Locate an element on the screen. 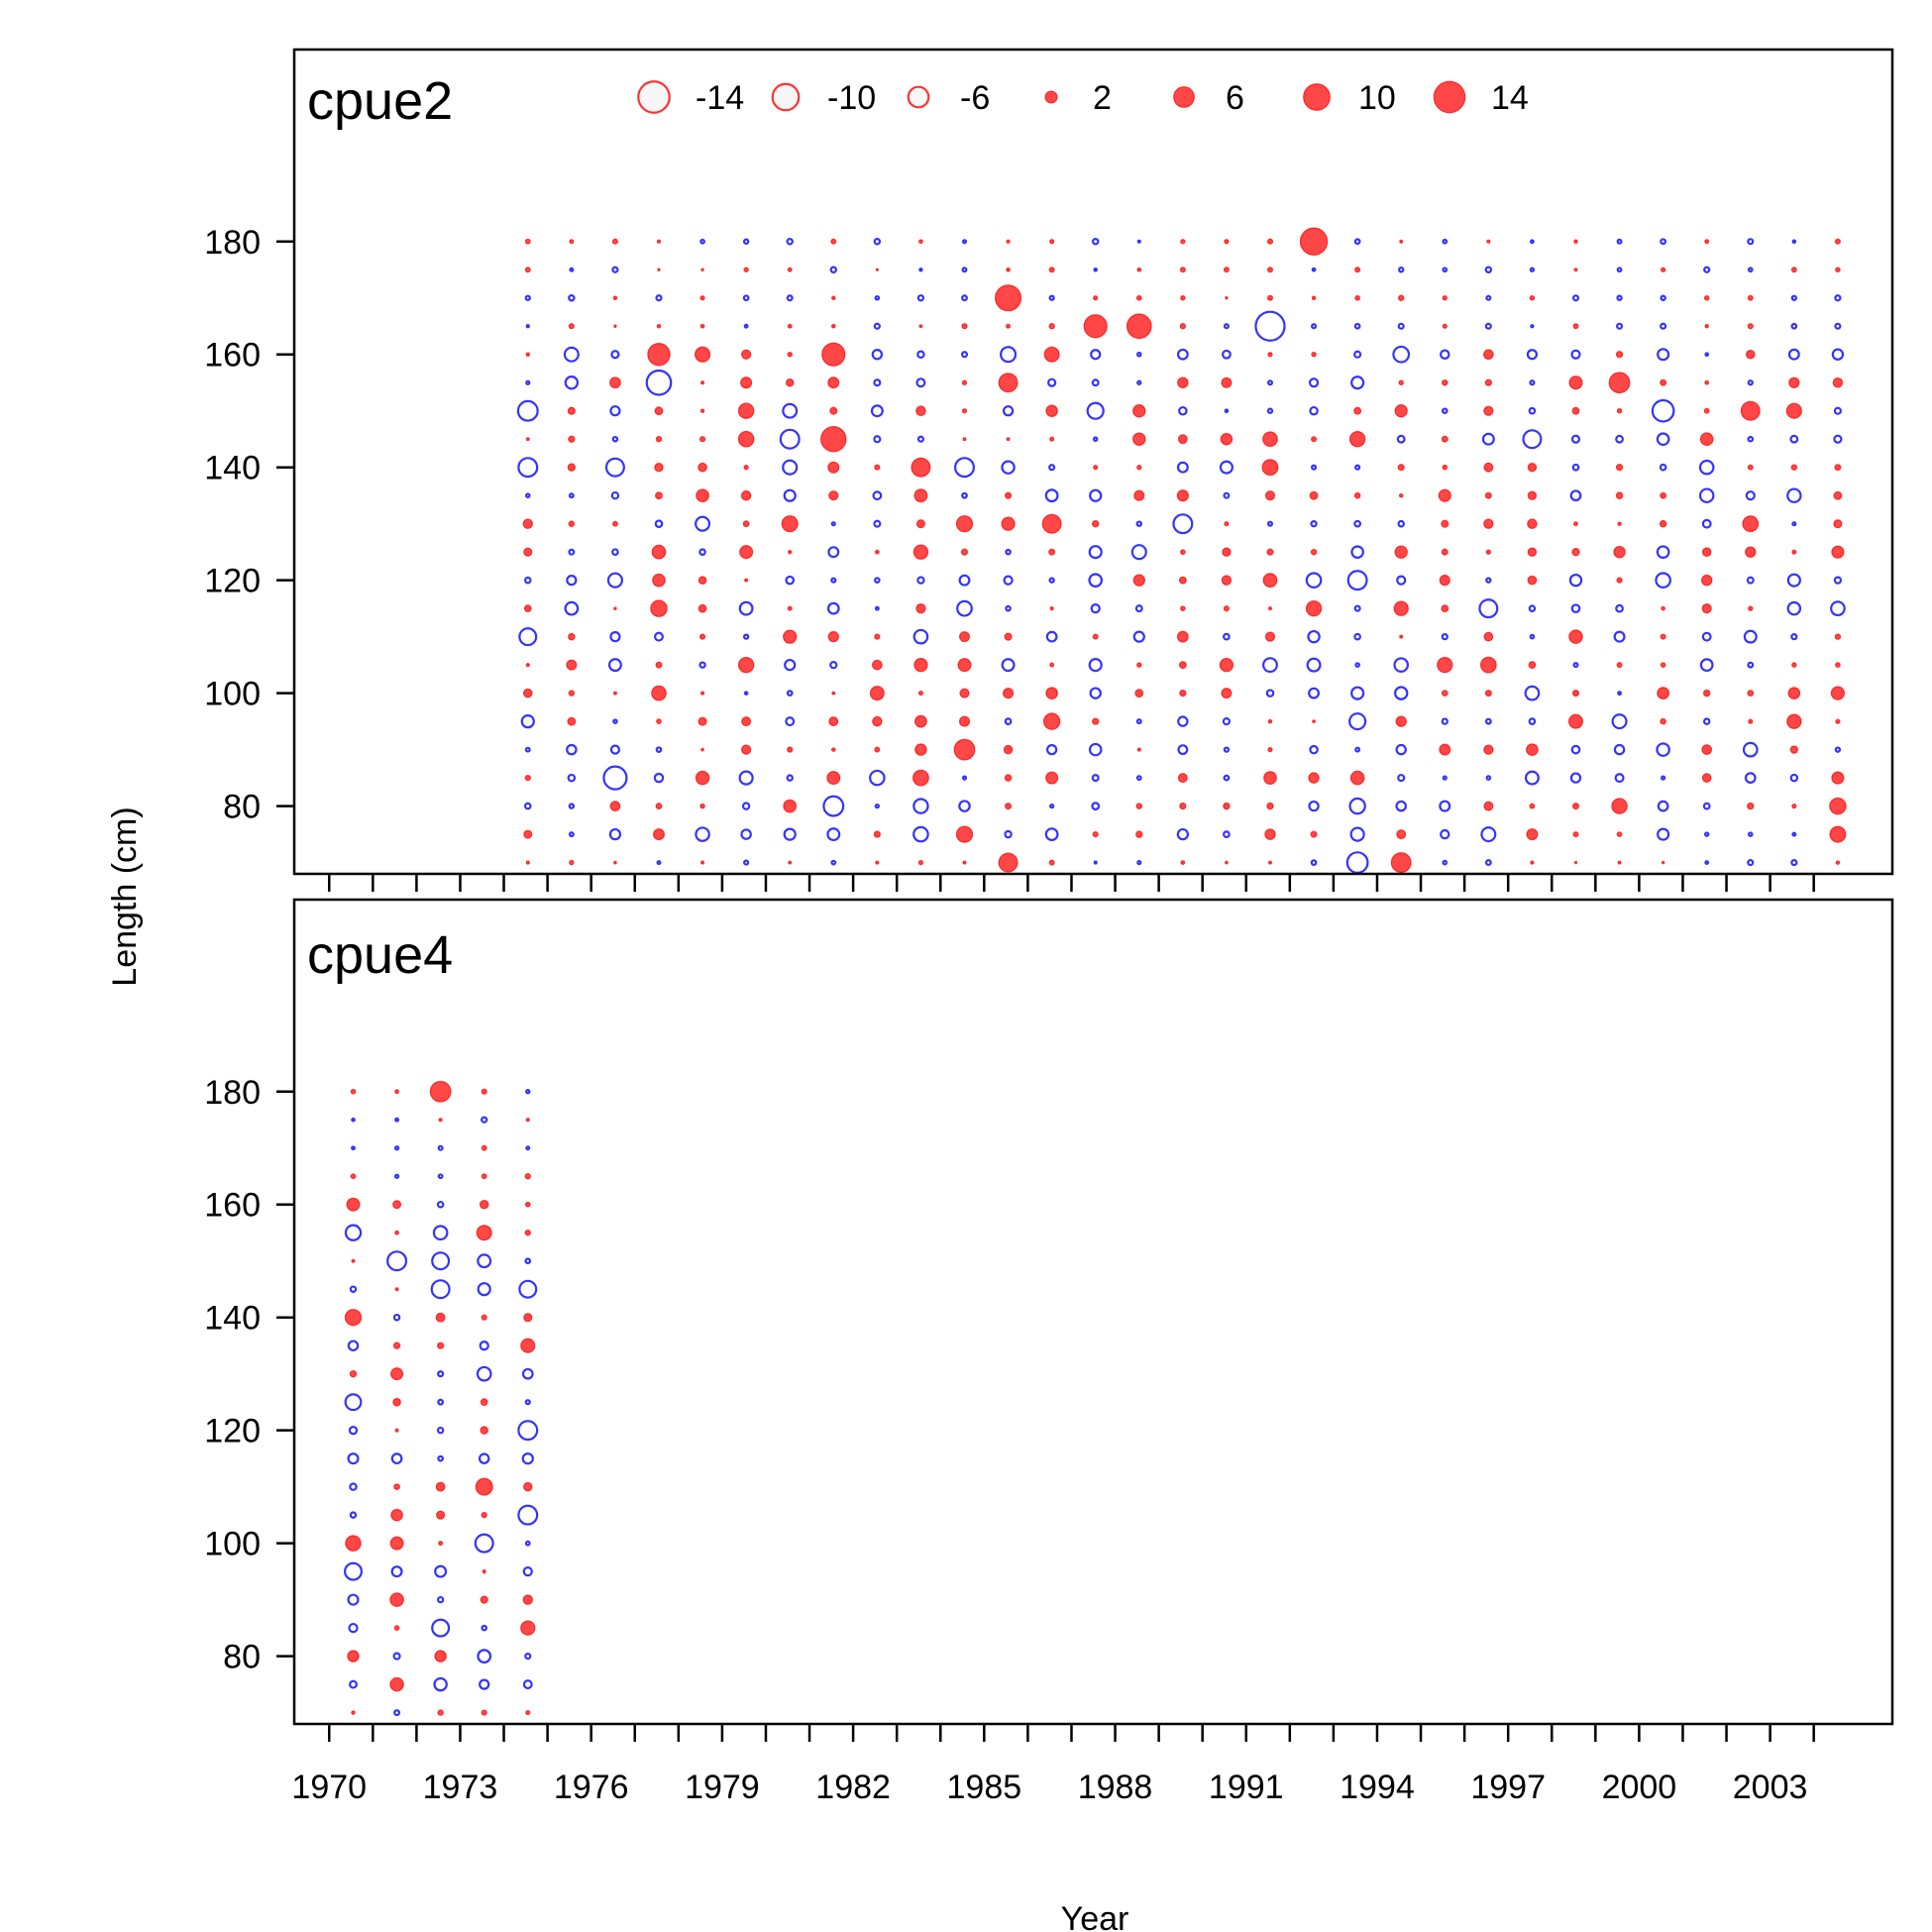 This screenshot has width=1932, height=1932. legend-bubble is located at coordinates (654, 97).